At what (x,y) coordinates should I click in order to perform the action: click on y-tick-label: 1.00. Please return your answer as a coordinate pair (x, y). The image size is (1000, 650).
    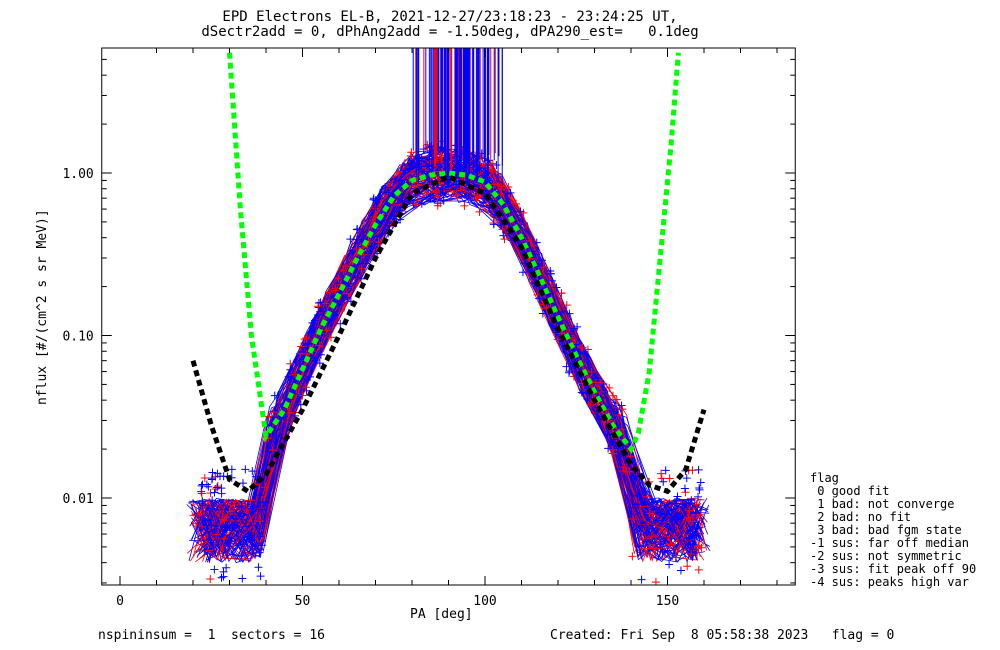
    Looking at the image, I should click on (77, 174).